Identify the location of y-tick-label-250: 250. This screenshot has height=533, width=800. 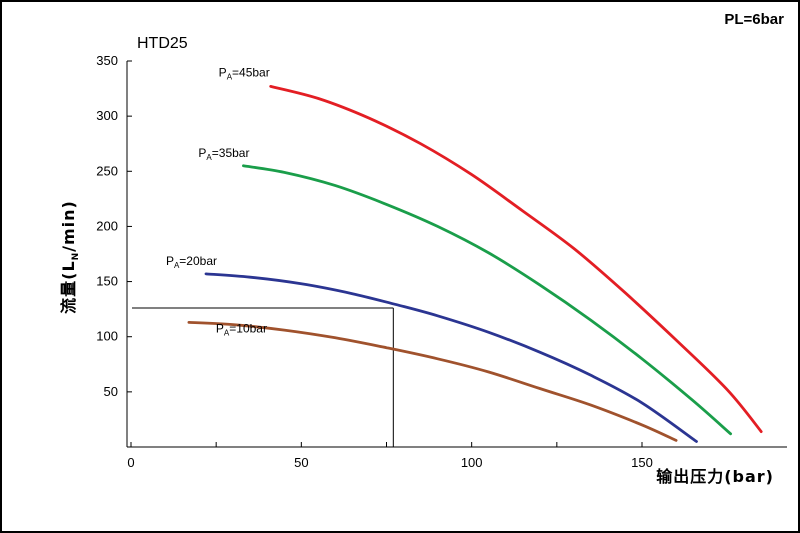
(107, 170).